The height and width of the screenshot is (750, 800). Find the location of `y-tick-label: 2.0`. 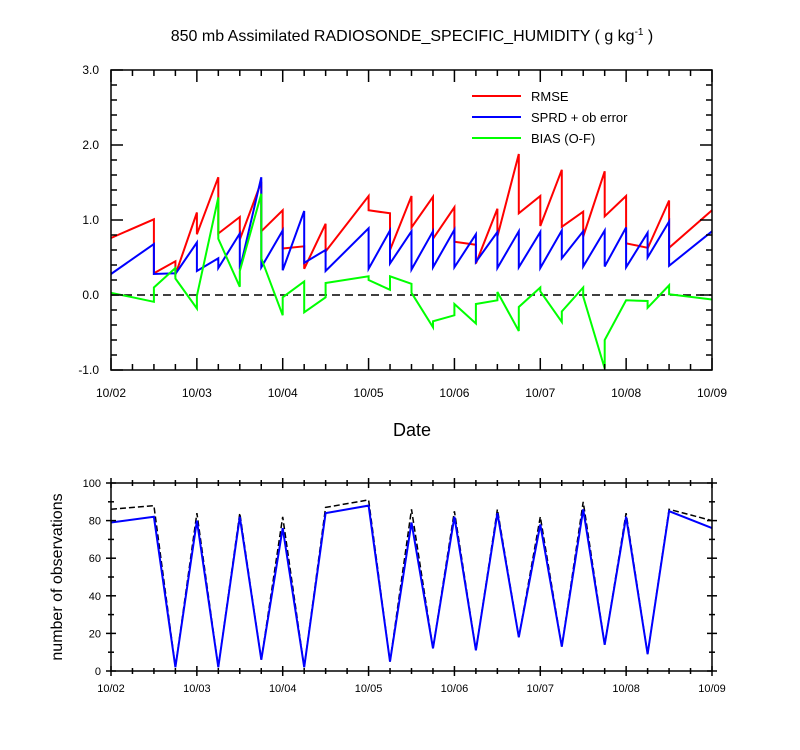

y-tick-label: 2.0 is located at coordinates (90, 145).